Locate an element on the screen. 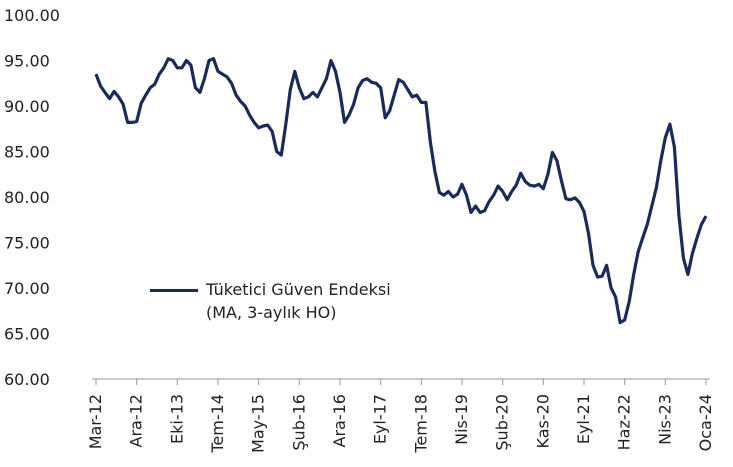 This screenshot has width=733, height=467. x-tick-label: Nis-19 is located at coordinates (461, 419).